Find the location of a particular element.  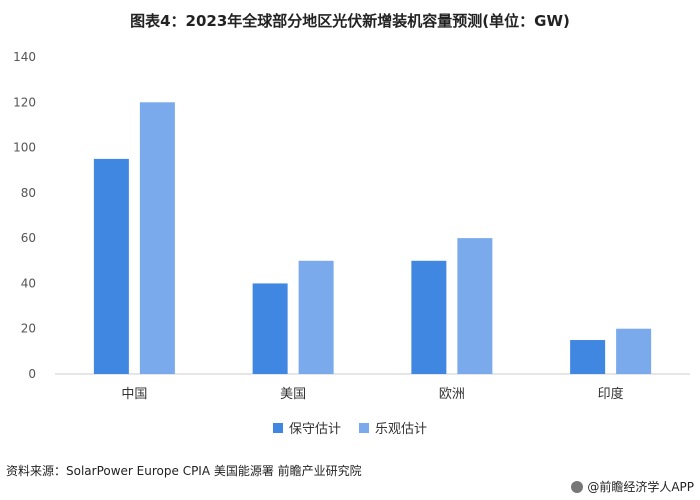

legend-label-optimistic: 乐观估计 is located at coordinates (401, 429).